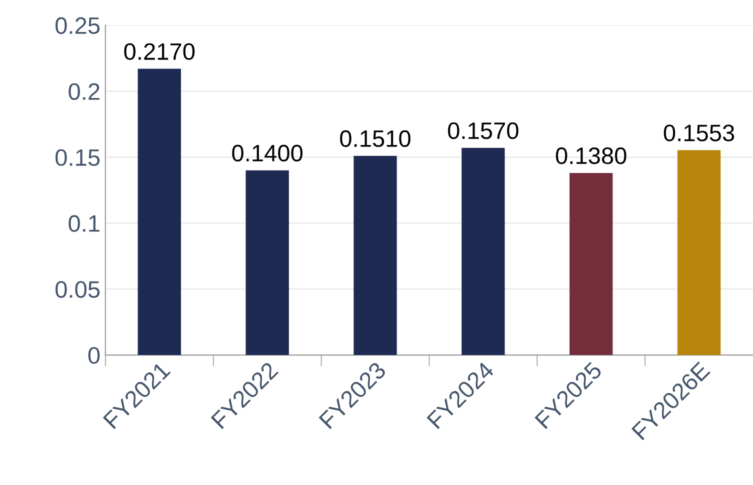 The image size is (753, 485). Describe the element at coordinates (483, 131) in the screenshot. I see `data-label: 0.1570` at that location.